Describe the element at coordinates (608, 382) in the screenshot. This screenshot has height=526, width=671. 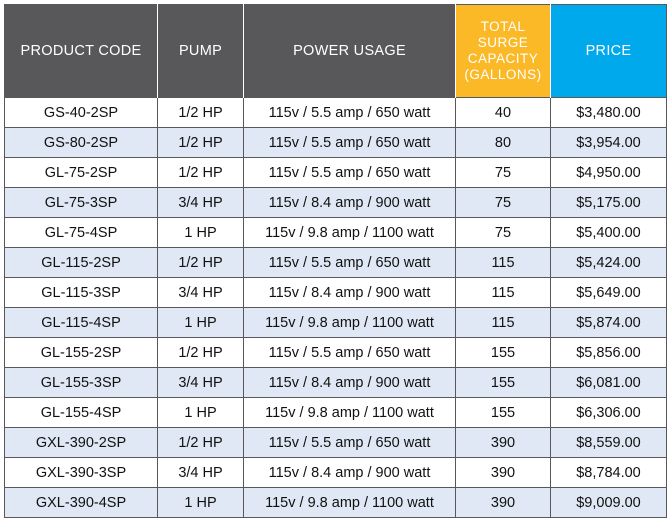
I see `cell-price: $6,081.00` at that location.